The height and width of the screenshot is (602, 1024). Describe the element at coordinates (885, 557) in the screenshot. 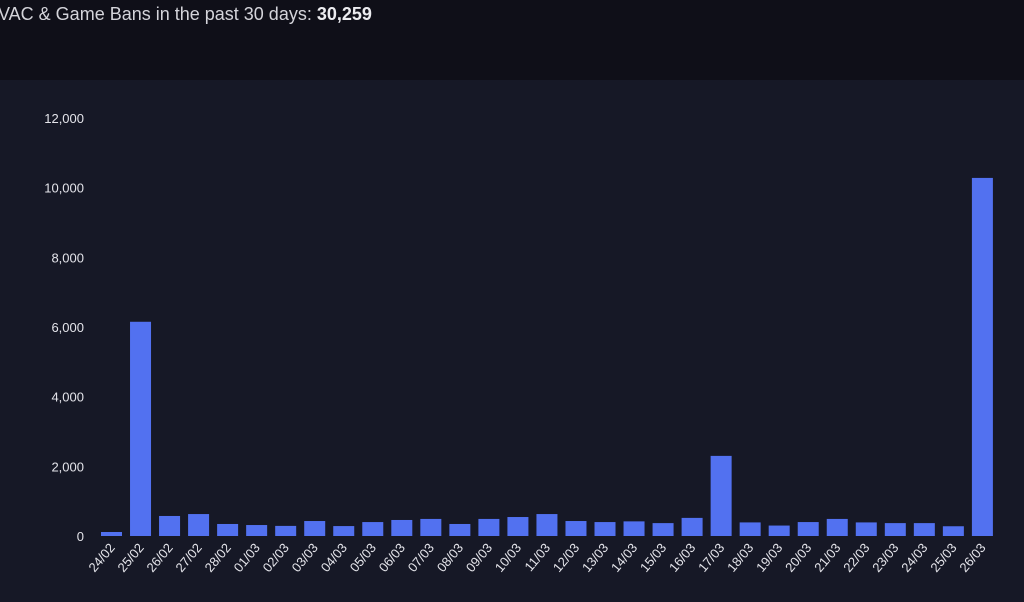

I see `x-tick-label: 23/03` at that location.